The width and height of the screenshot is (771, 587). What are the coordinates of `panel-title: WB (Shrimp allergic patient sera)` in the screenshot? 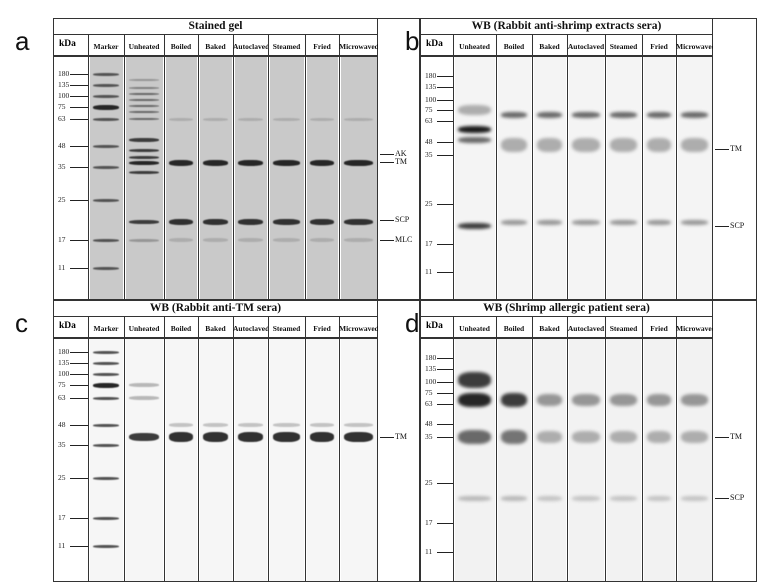 It's located at (566, 308).